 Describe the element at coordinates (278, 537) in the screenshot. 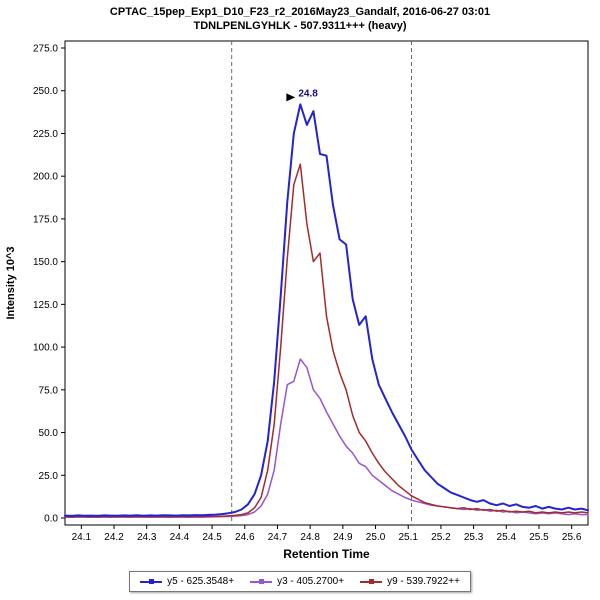

I see `x-tick-label: 24.7` at that location.